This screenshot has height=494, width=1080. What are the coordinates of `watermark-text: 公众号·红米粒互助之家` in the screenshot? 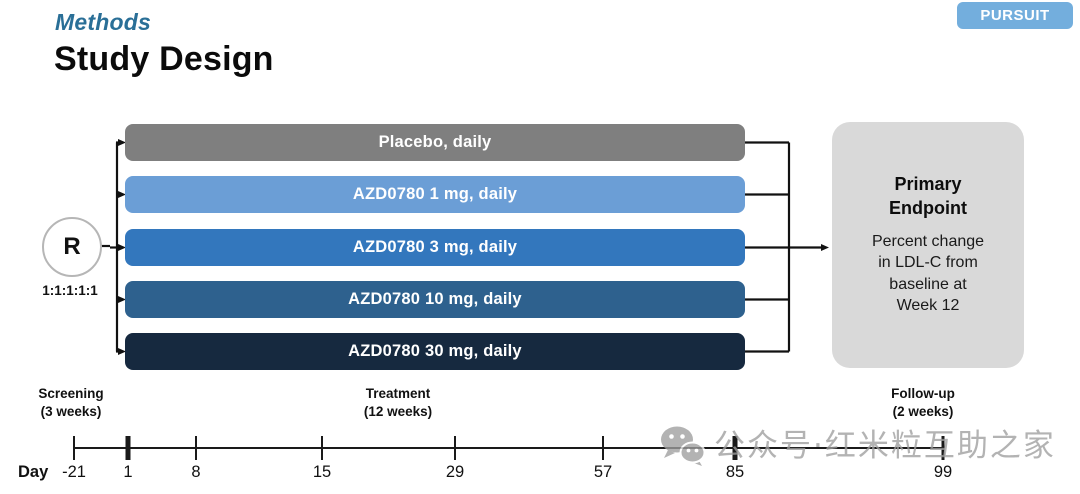 It's located at (885, 445).